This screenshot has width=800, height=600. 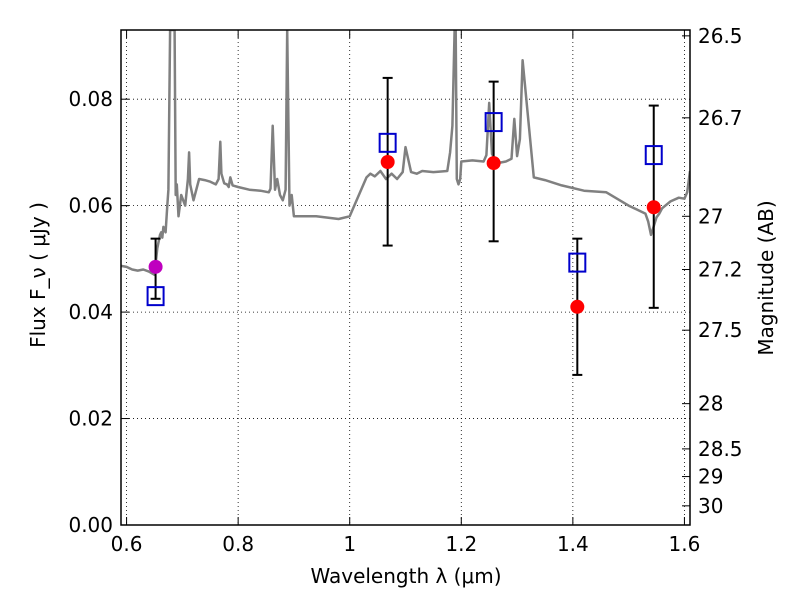 I want to click on y2-tick-label: 28.5, so click(x=720, y=449).